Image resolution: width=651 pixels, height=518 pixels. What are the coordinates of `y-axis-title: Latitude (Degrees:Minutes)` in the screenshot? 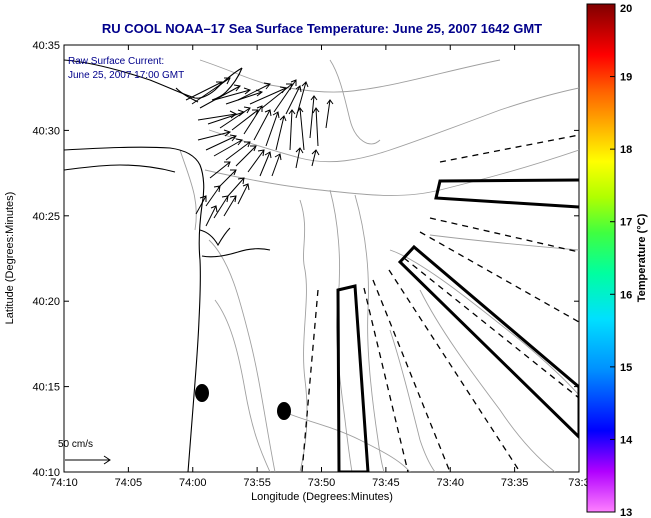 It's located at (10, 258).